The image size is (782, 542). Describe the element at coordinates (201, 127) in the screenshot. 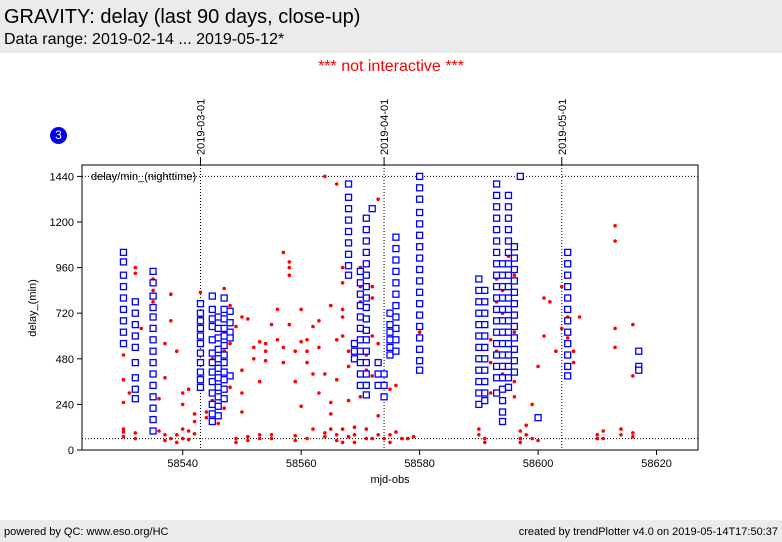

I see `date-marker-label: 2019-03-01` at that location.